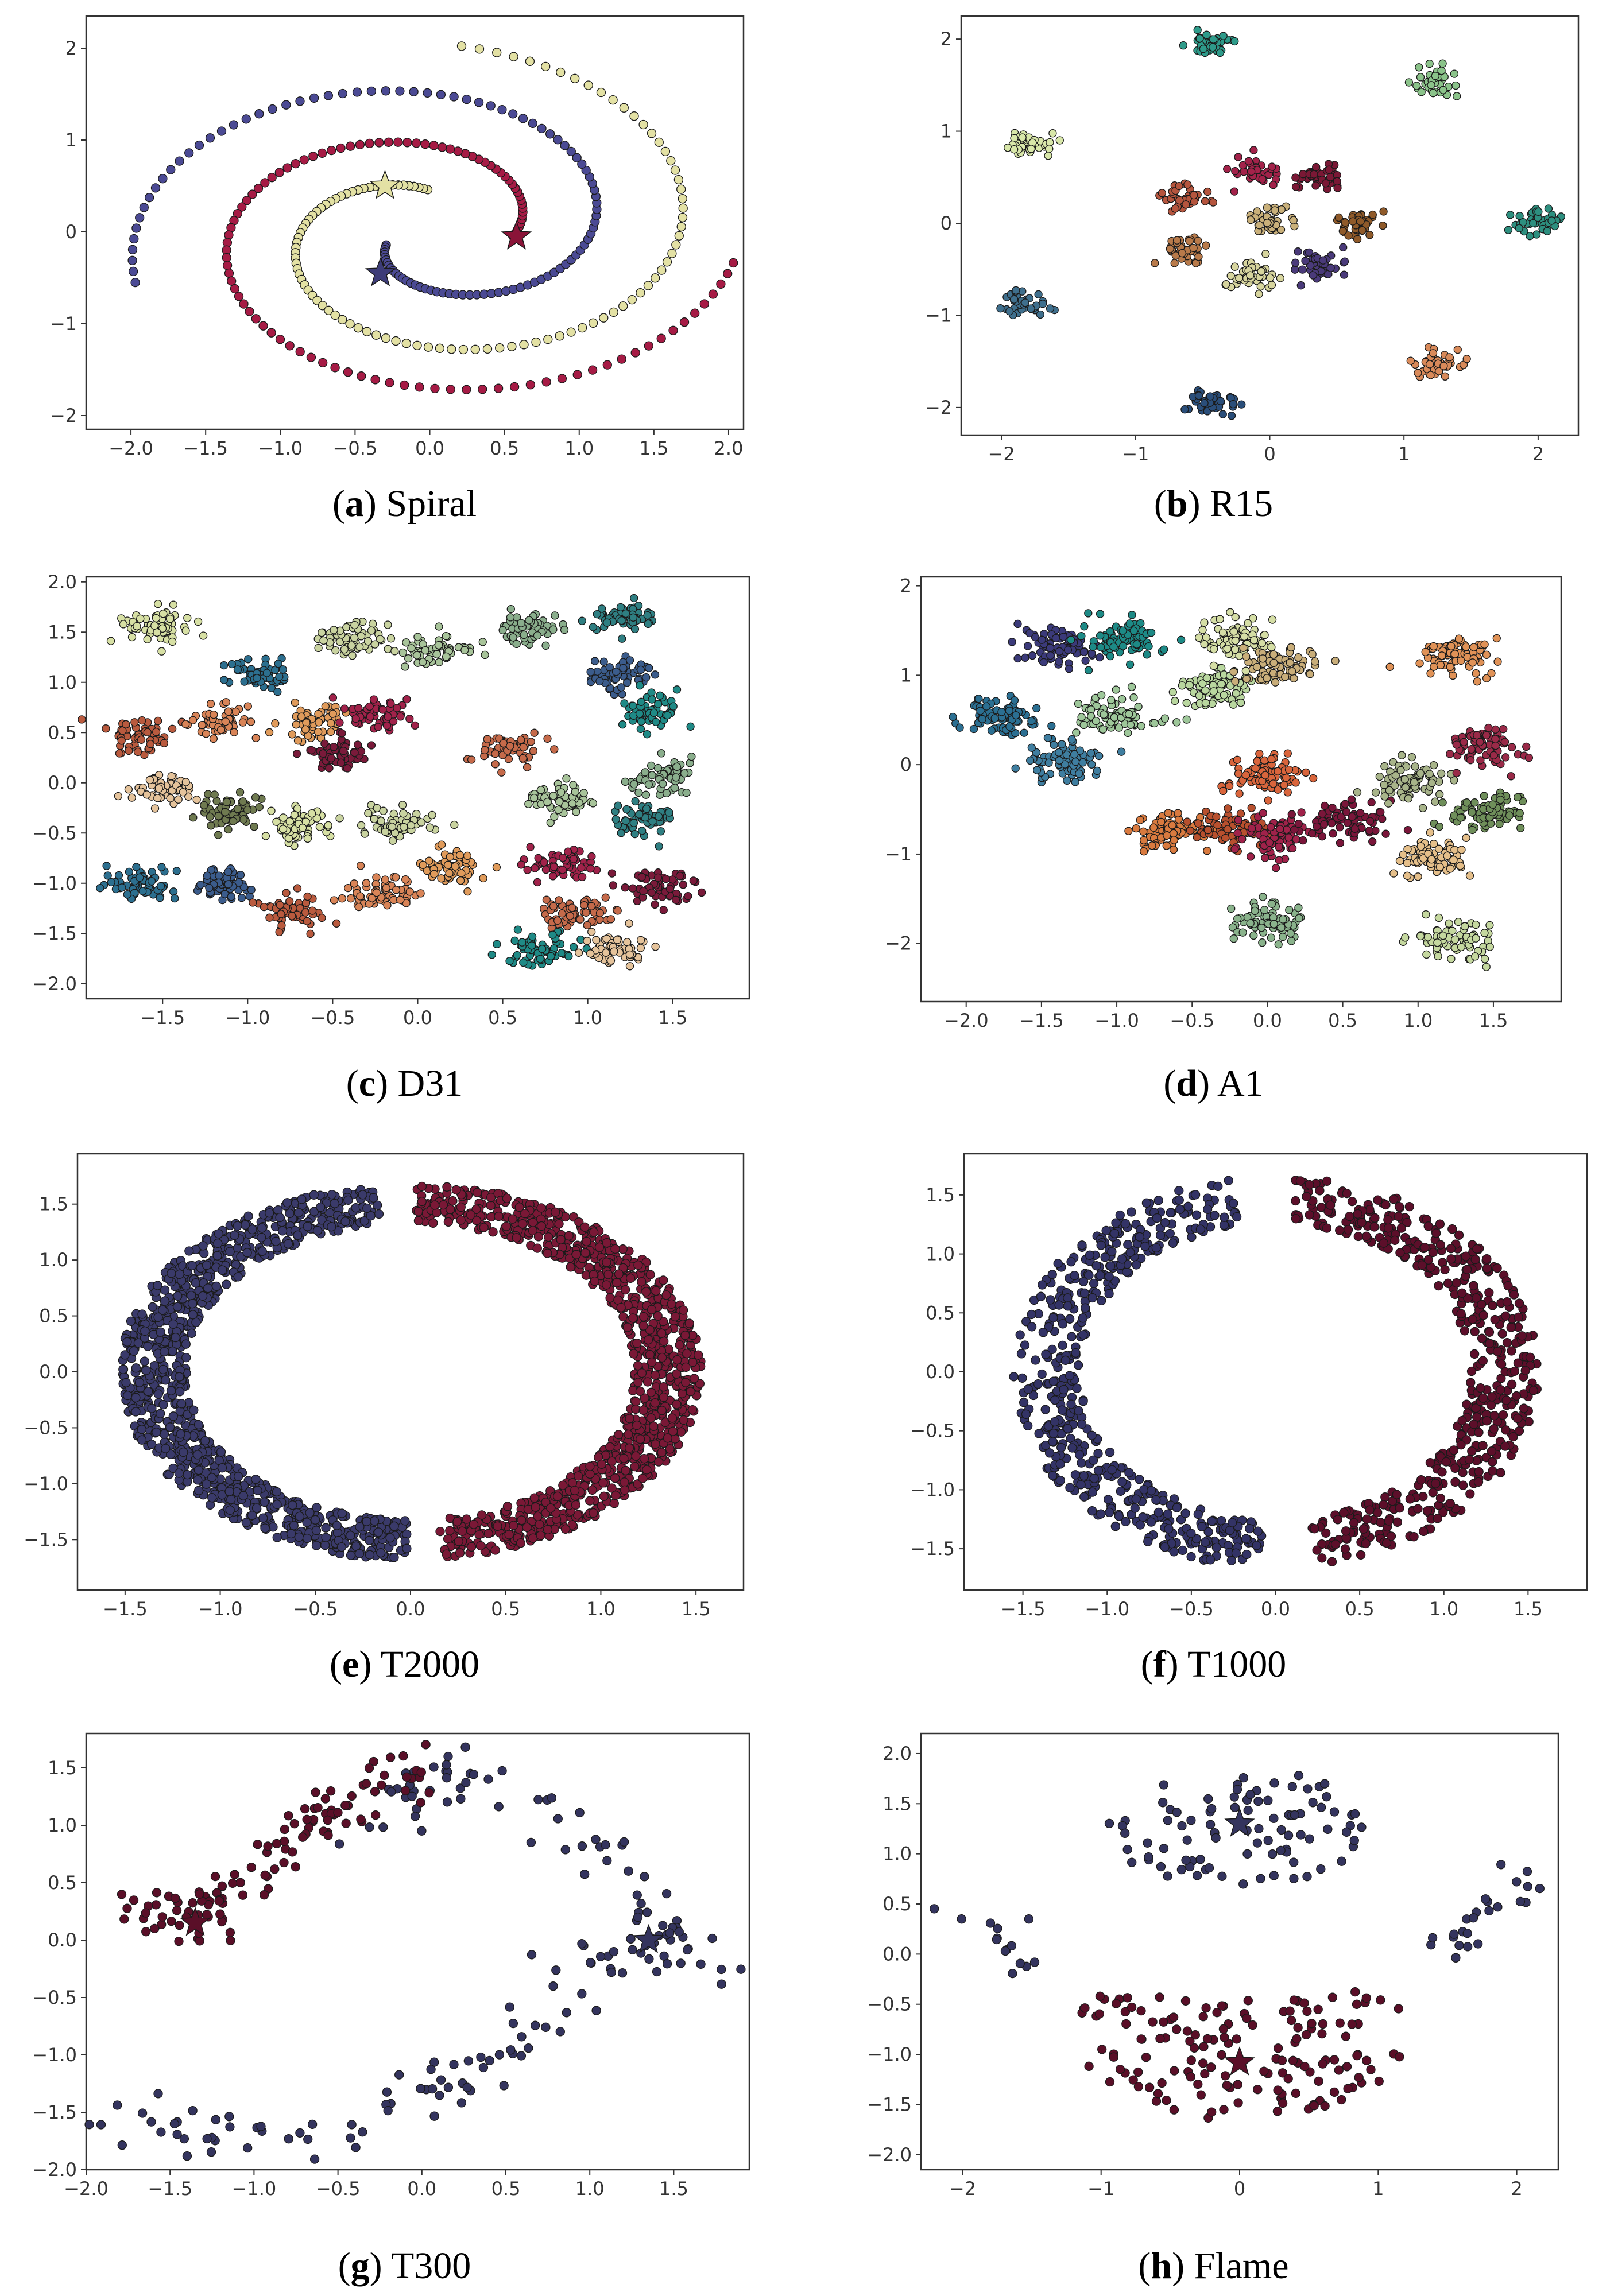 This screenshot has height=2296, width=1618. Describe the element at coordinates (53, 1260) in the screenshot. I see `y-tick-label: 1.0` at that location.